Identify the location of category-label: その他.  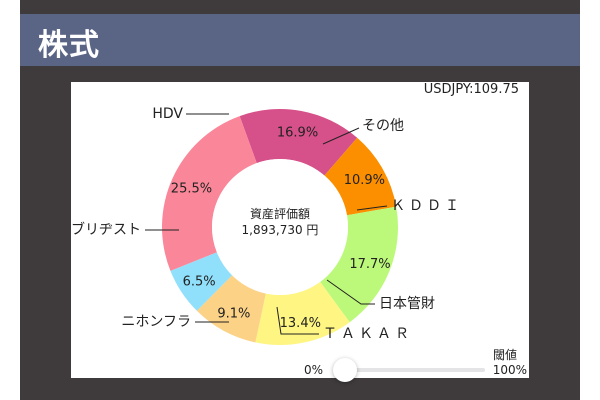
(383, 126).